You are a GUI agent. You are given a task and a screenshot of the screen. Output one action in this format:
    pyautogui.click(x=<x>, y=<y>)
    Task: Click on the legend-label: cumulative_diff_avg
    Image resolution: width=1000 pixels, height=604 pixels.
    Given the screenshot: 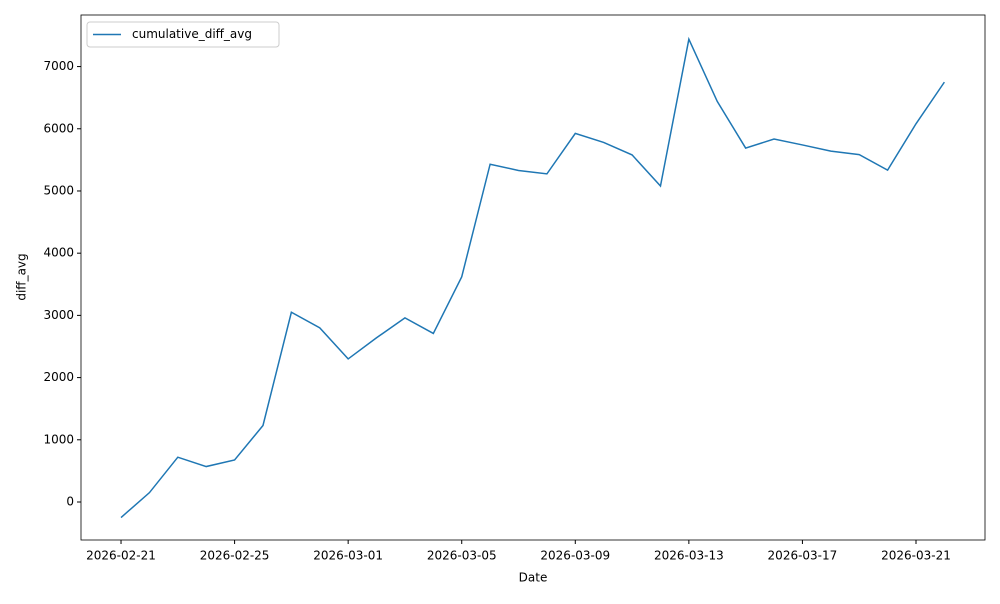 What is the action you would take?
    pyautogui.click(x=192, y=34)
    